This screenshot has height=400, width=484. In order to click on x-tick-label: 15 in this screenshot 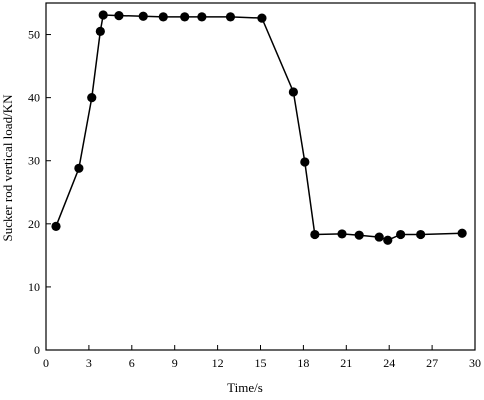, I will do `click(261, 363)`.